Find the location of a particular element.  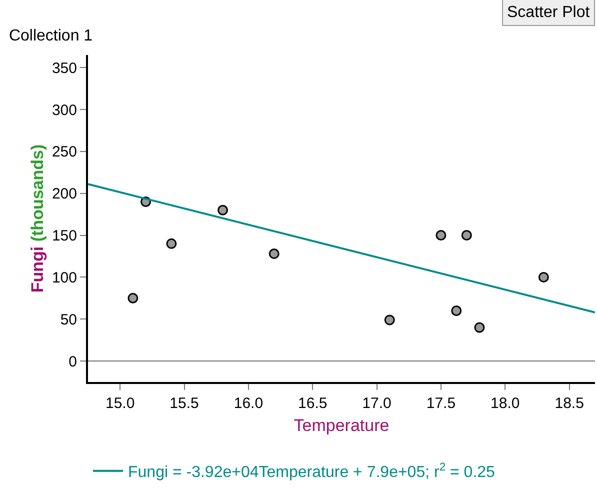

y-tick-label: 150 is located at coordinates (64, 236).